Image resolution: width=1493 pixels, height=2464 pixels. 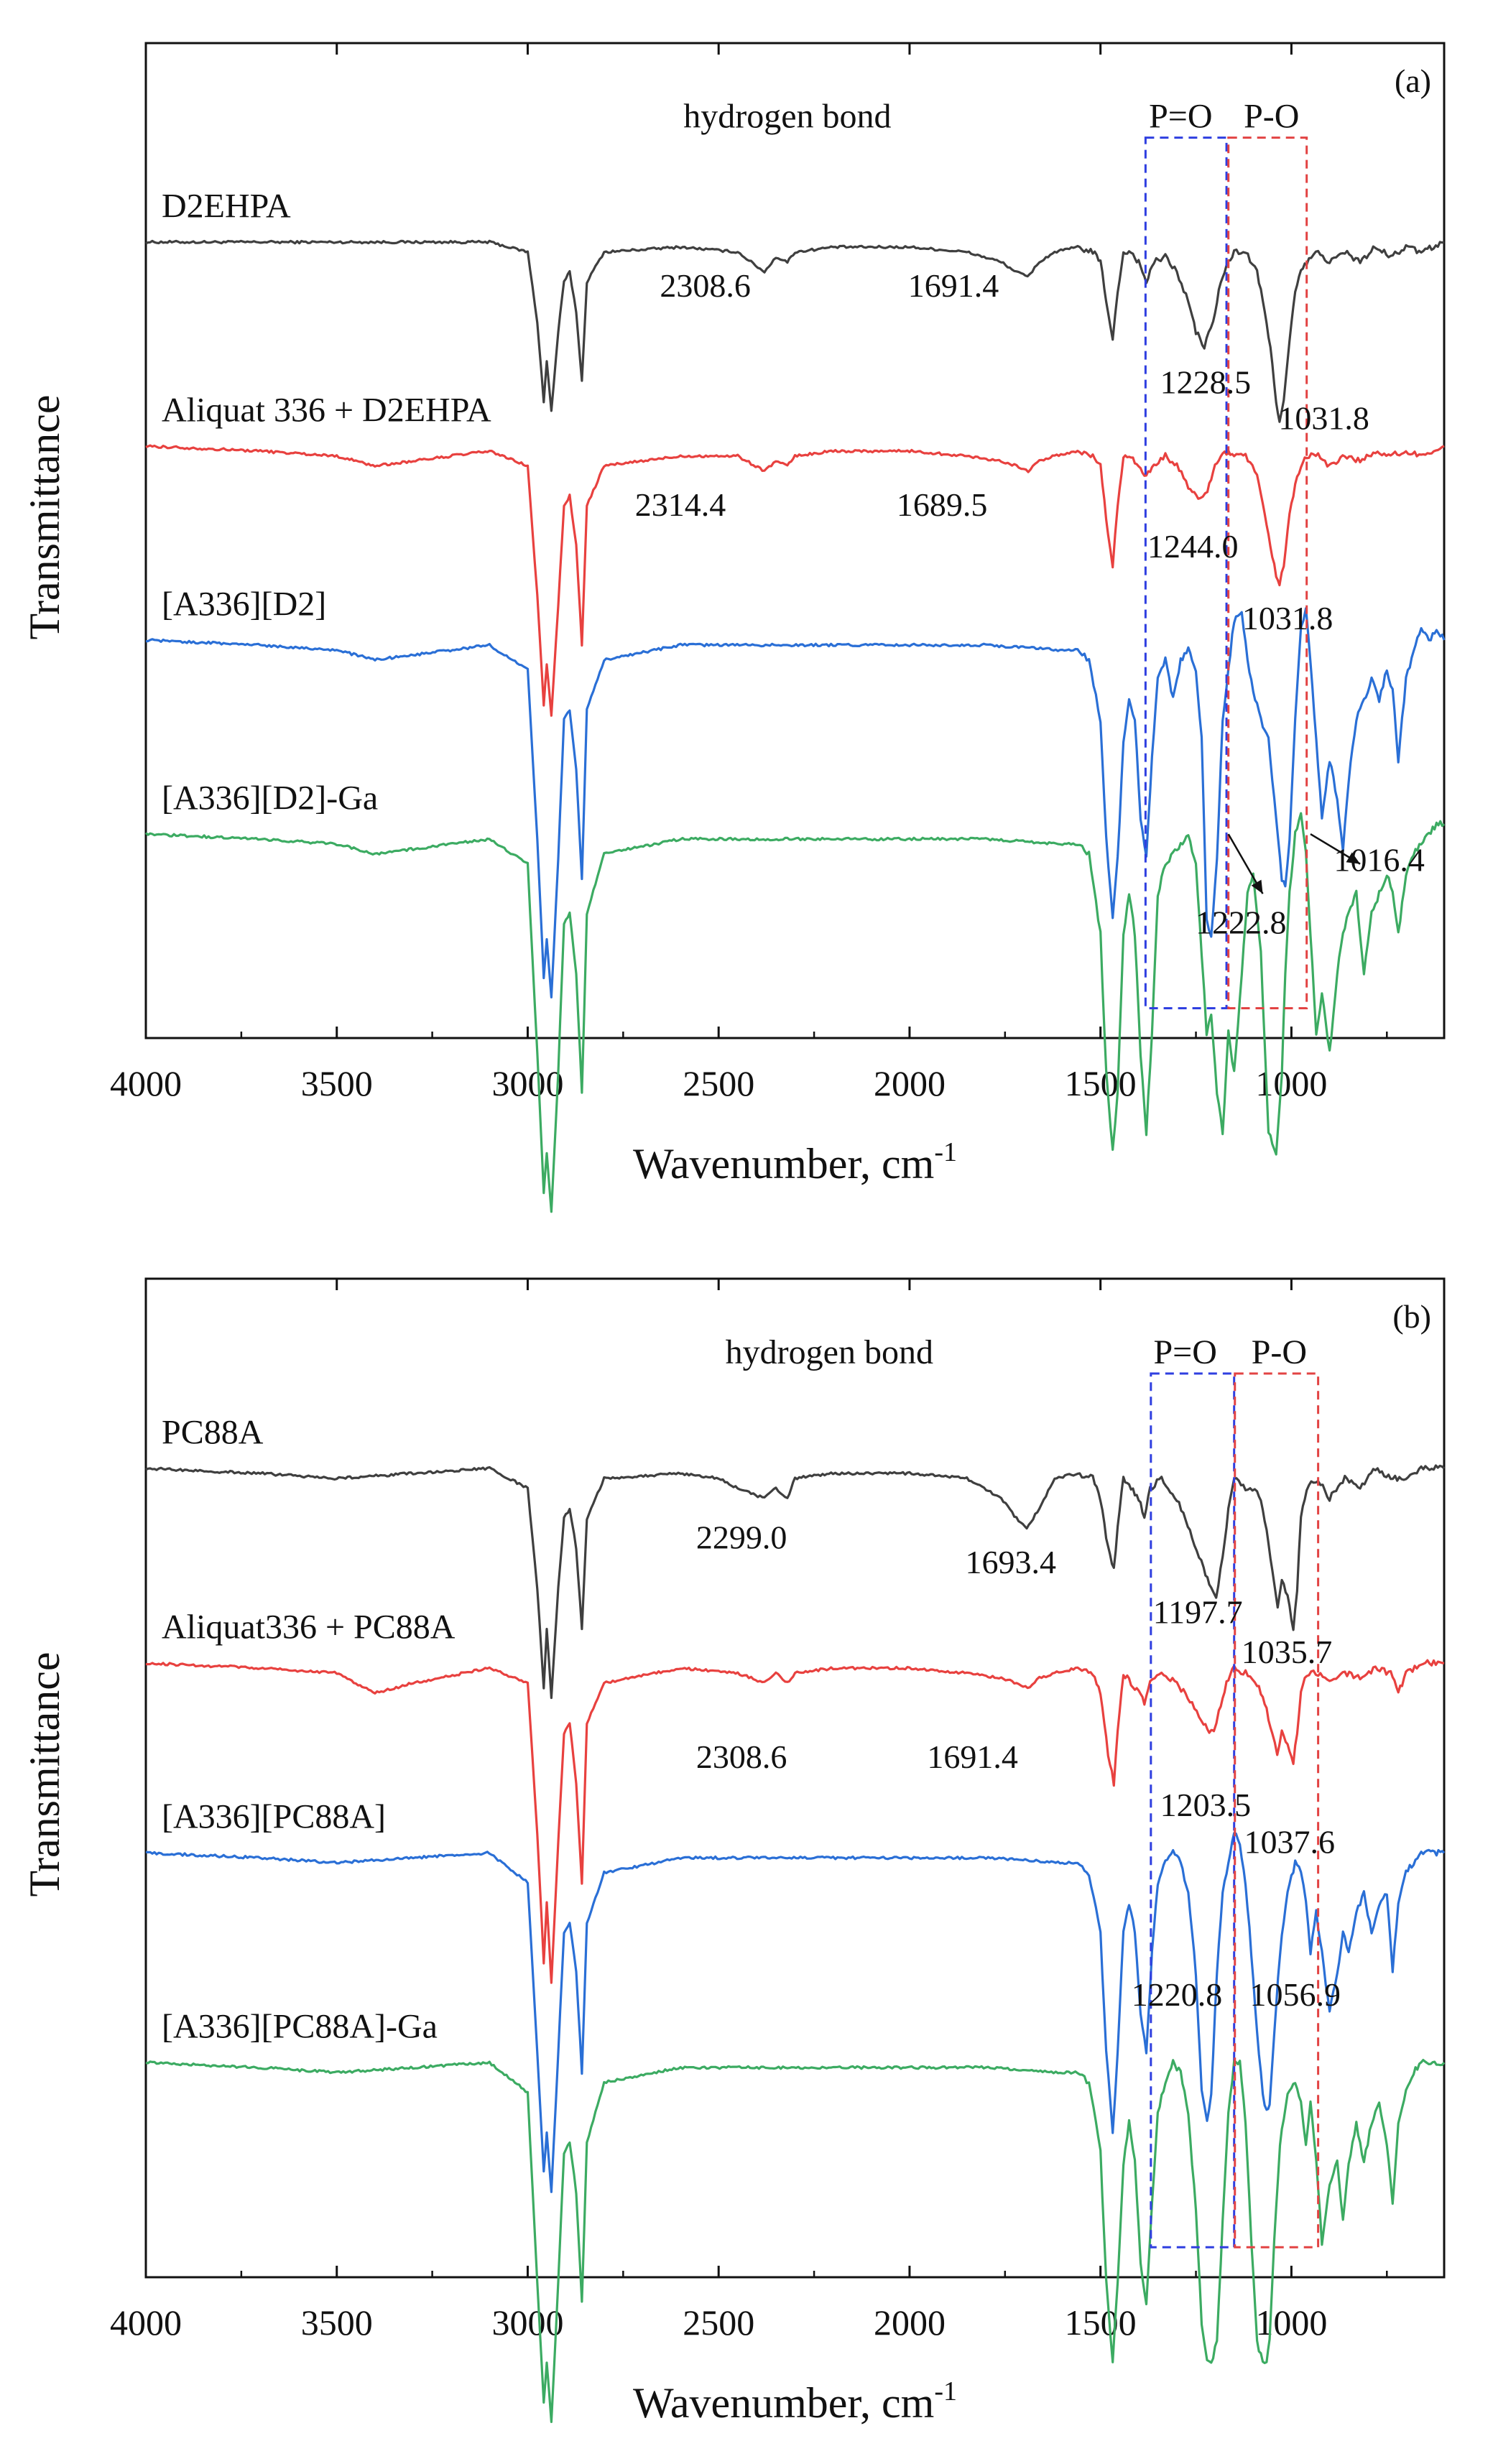 I want to click on series-name-label: Aliquat336 + PC88A, so click(x=309, y=1627).